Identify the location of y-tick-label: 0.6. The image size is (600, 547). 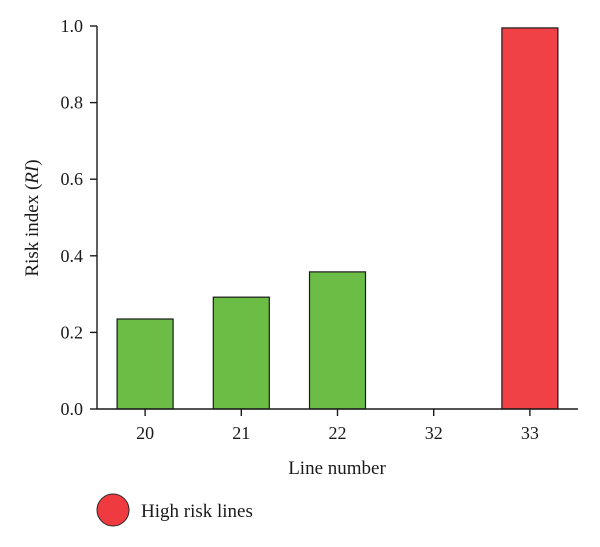
(72, 179).